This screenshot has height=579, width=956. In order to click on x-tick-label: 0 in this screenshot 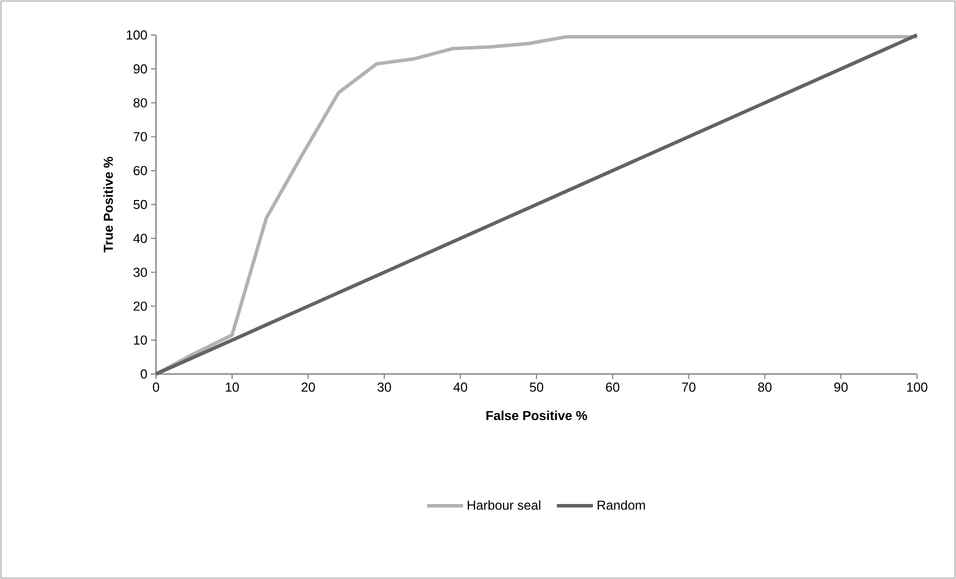, I will do `click(156, 387)`.